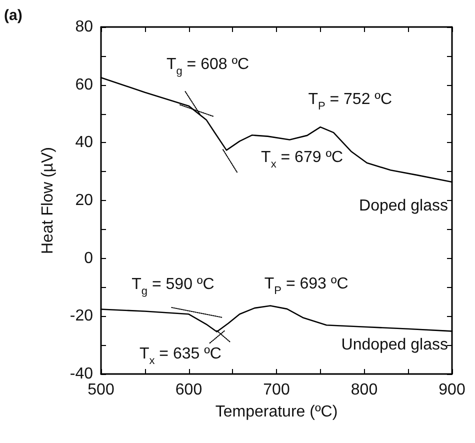 Image resolution: width=475 pixels, height=443 pixels. I want to click on annotation: Doped glass, so click(403, 206).